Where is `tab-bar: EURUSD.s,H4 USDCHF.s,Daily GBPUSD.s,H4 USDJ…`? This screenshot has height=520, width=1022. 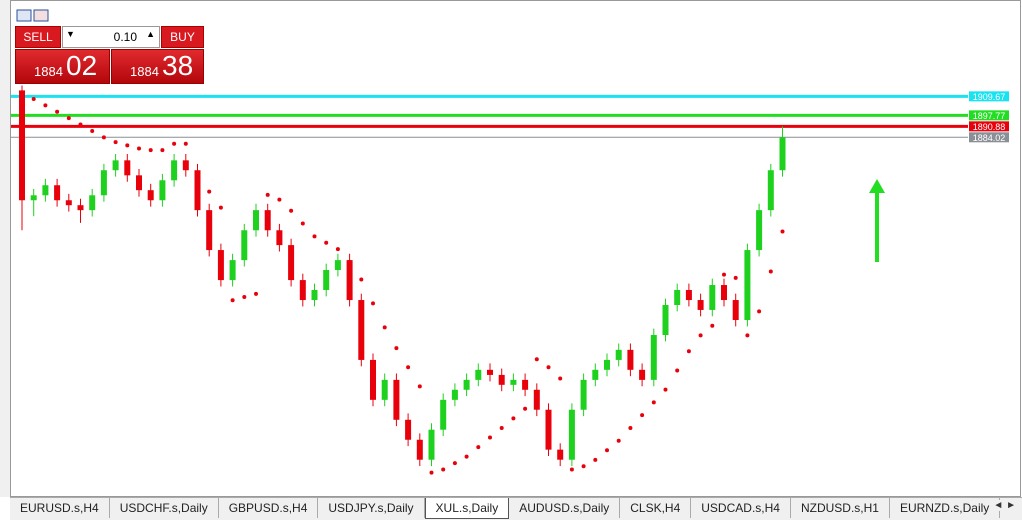
tab-bar: EURUSD.s,H4 USDCHF.s,Daily GBPUSD.s,H4 USDJ… is located at coordinates (516, 508).